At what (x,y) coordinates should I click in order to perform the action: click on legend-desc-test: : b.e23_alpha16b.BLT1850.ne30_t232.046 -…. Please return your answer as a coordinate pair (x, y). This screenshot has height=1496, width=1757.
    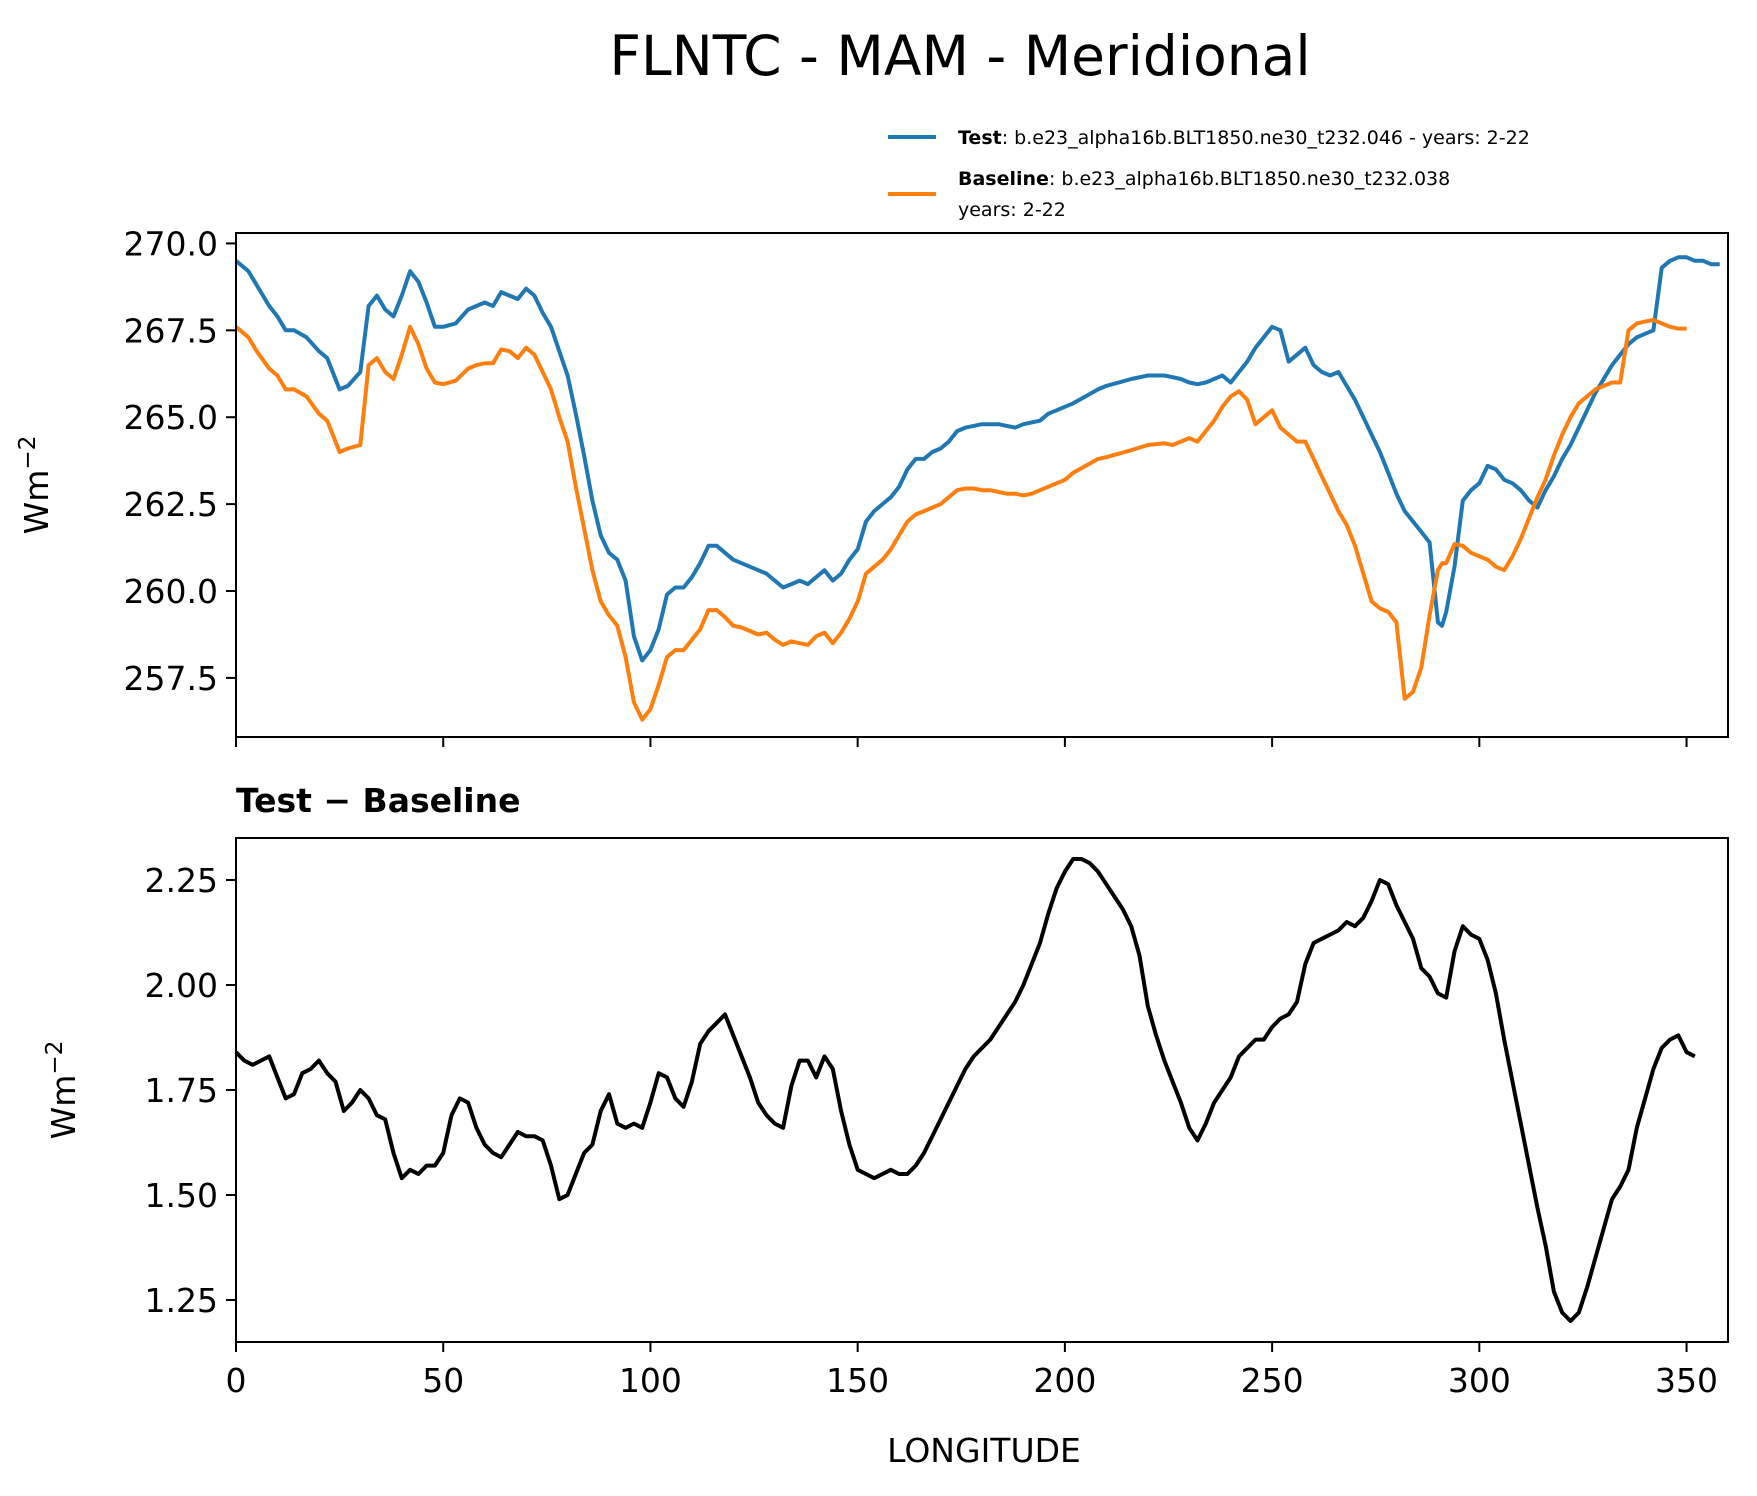
    Looking at the image, I should click on (1266, 138).